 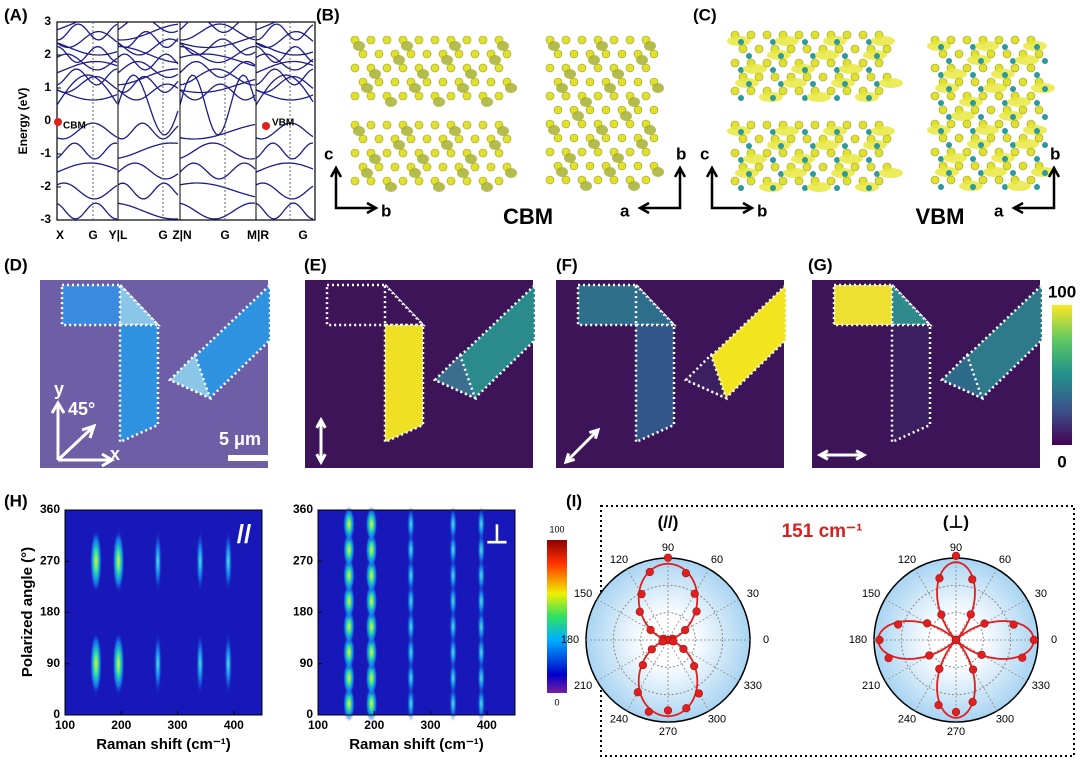 I want to click on y-tick-label: 270, so click(x=303, y=560).